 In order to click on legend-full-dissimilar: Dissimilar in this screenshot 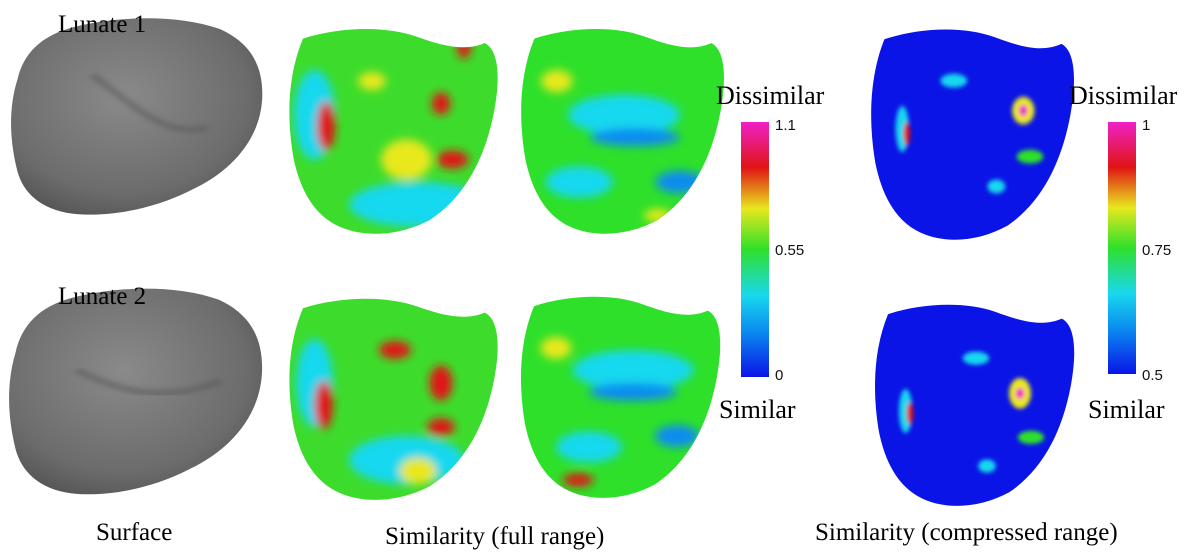, I will do `click(770, 95)`.